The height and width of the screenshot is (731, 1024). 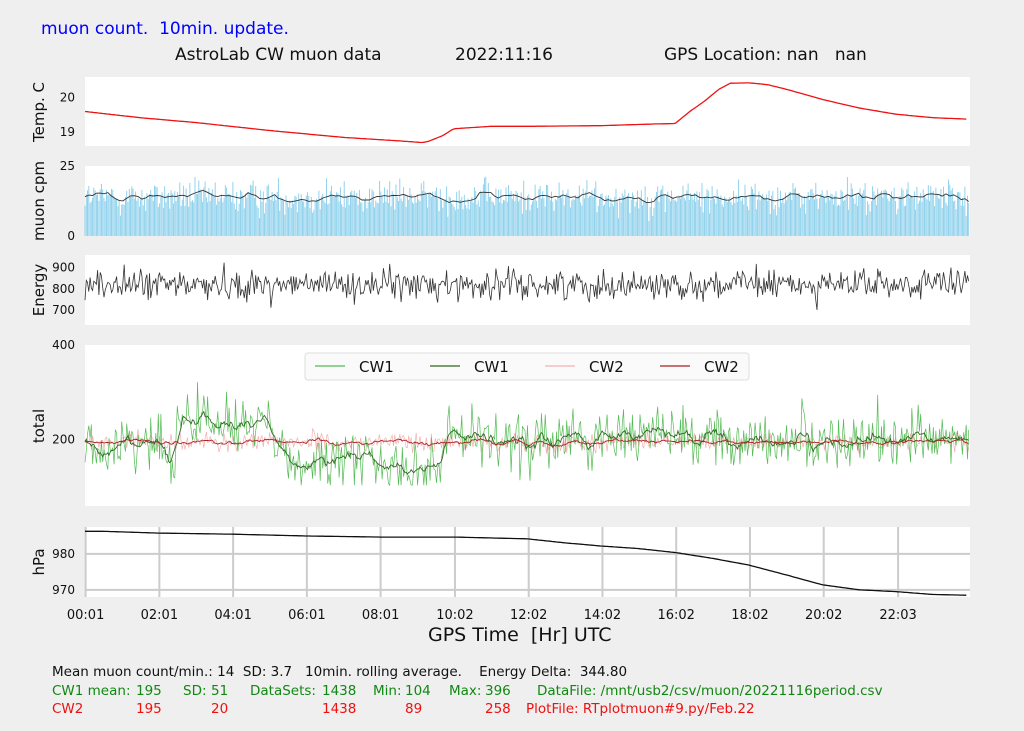 What do you see at coordinates (414, 709) in the screenshot?
I see `footer-cw2-min: 89` at bounding box center [414, 709].